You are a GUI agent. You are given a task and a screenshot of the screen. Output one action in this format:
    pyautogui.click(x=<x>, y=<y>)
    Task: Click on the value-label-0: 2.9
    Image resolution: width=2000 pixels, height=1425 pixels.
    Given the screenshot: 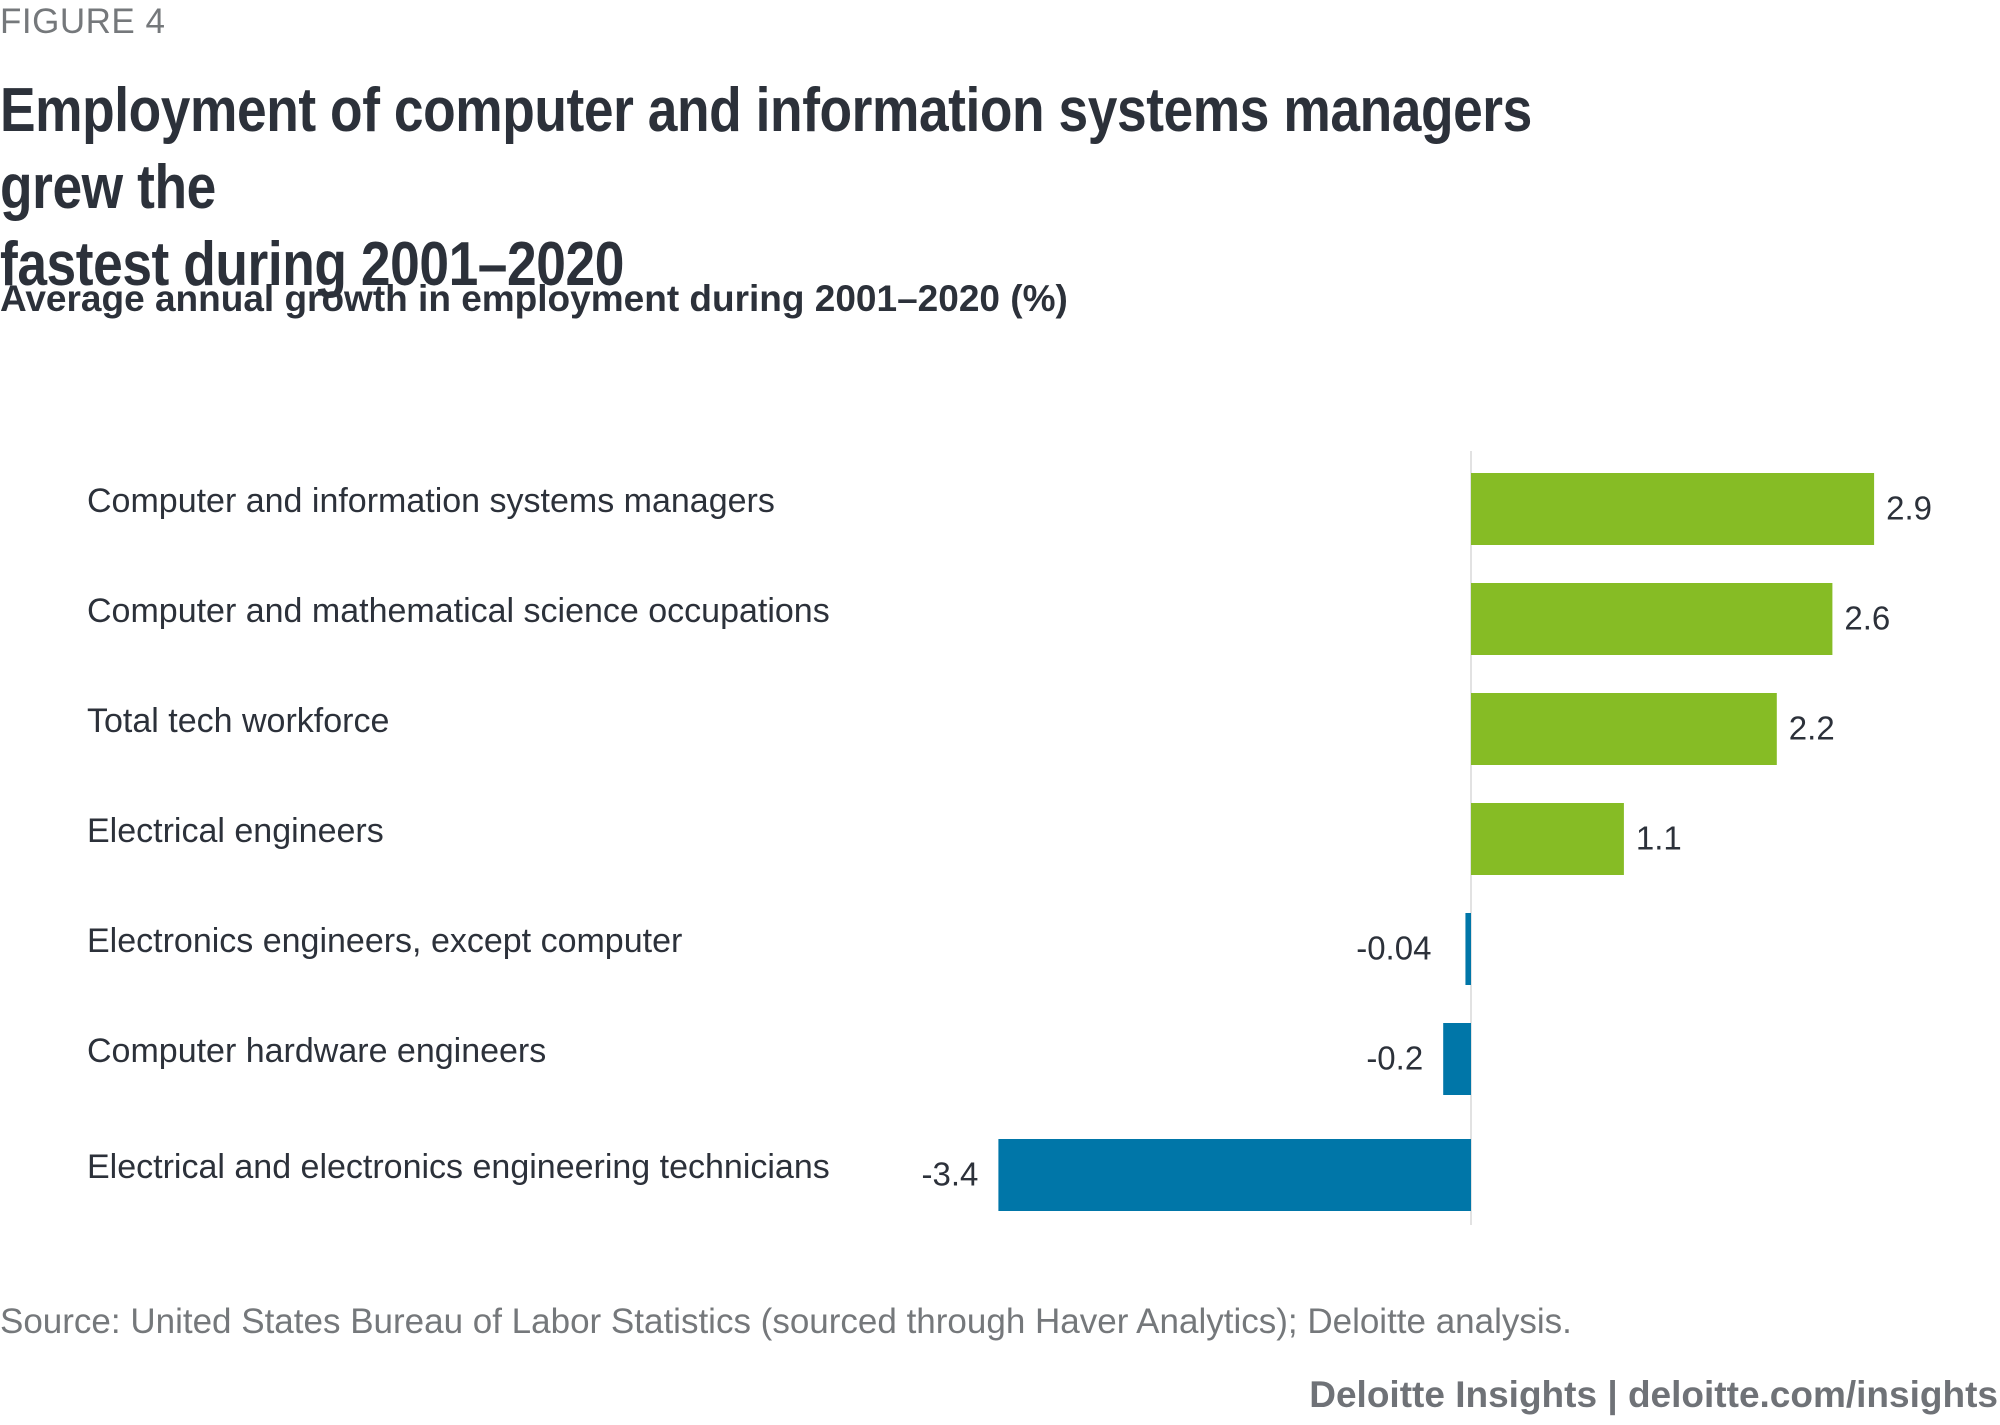 What is the action you would take?
    pyautogui.click(x=1909, y=508)
    